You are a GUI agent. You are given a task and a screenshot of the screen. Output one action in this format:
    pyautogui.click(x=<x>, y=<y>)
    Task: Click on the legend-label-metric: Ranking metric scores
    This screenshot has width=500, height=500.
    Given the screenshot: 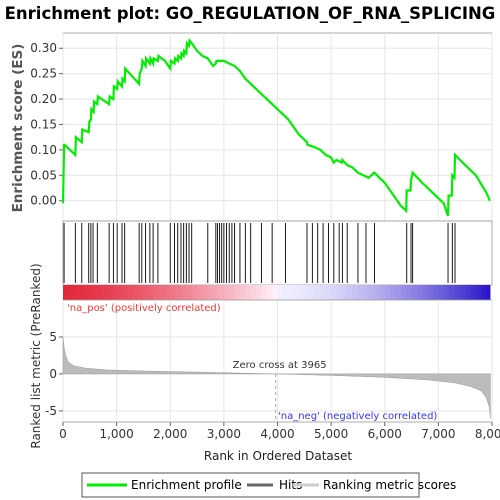 What is the action you would take?
    pyautogui.click(x=389, y=485)
    